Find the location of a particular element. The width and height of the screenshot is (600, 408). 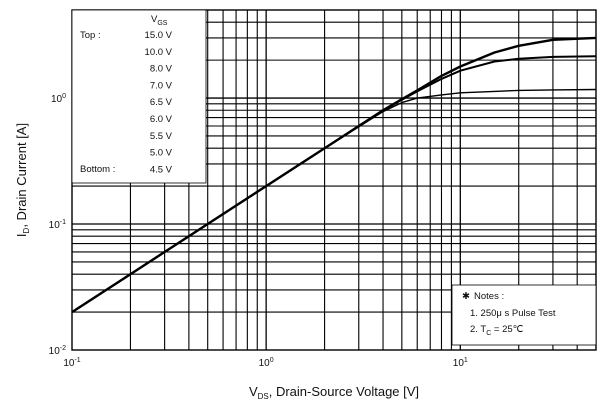

x-axis-title: VDS, Drain-Source Voltage [V] is located at coordinates (334, 392).